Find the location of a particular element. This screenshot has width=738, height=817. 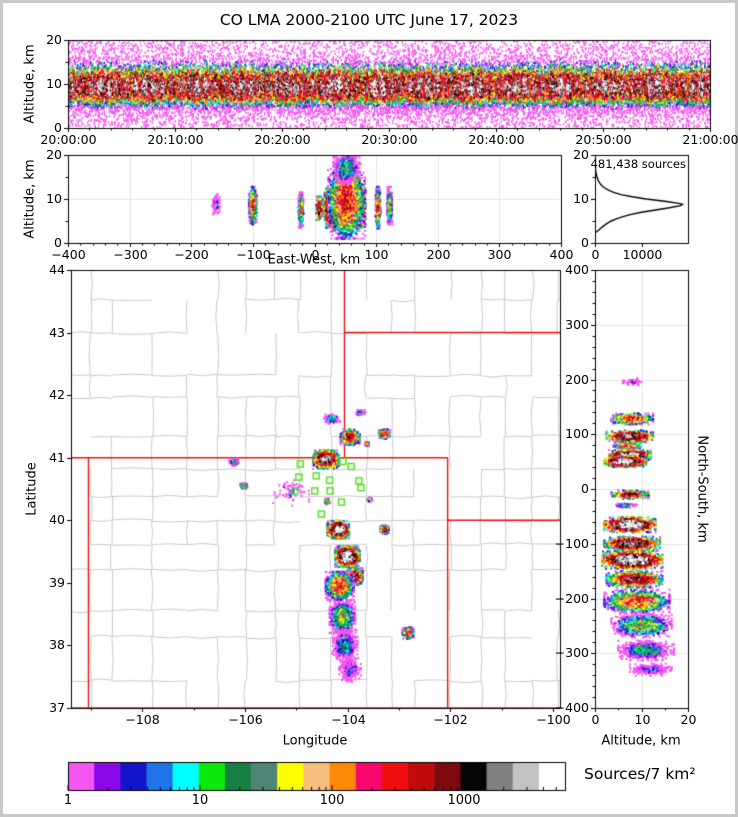

tick-label: 43 is located at coordinates (57, 332).